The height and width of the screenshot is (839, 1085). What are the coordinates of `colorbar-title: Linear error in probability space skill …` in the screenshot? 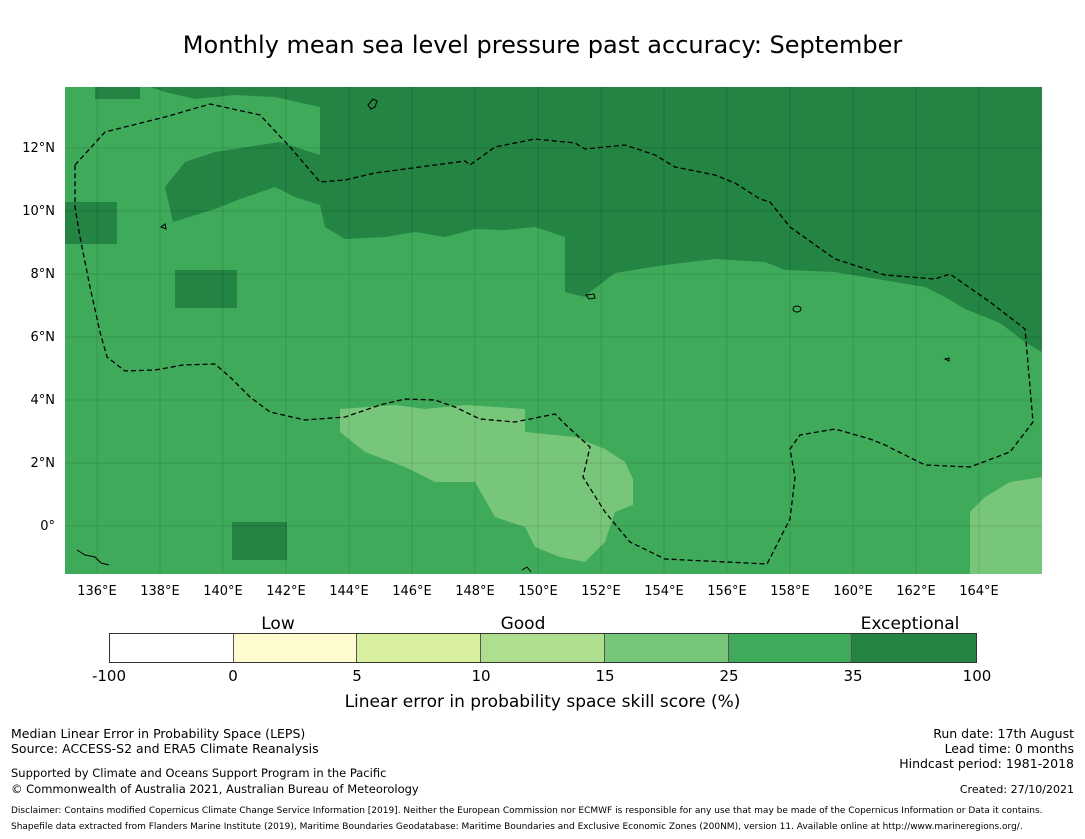 It's located at (542, 702).